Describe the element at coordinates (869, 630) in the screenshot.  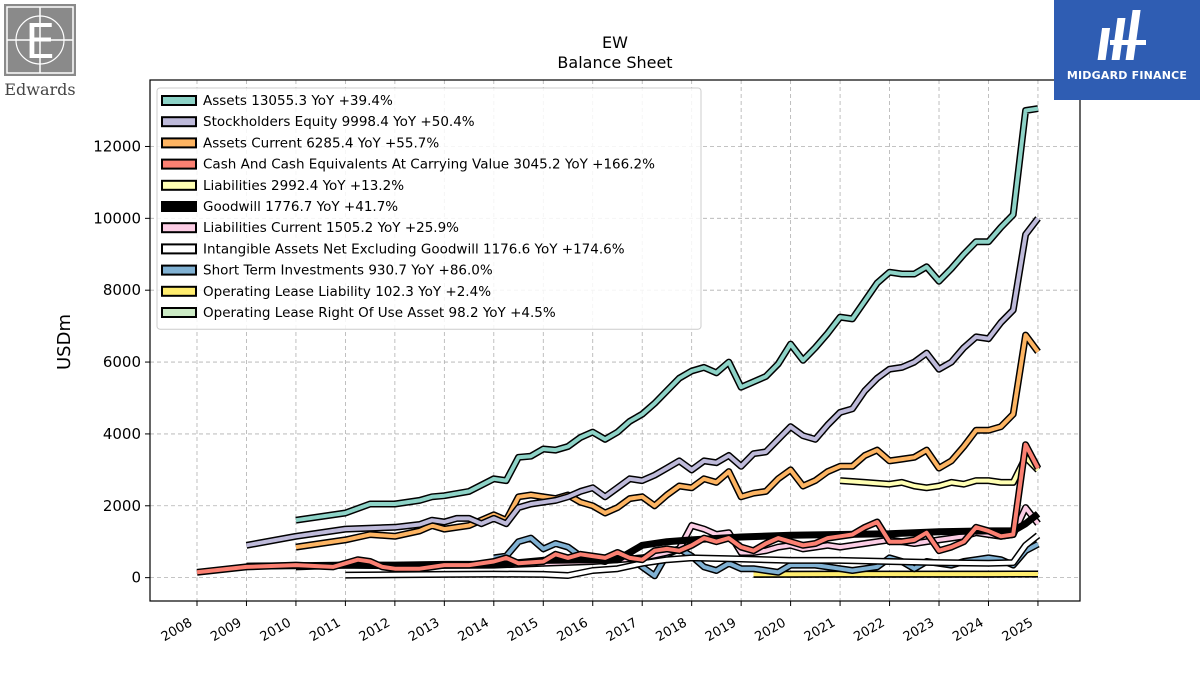
I see `x-tick-label: 2022` at that location.